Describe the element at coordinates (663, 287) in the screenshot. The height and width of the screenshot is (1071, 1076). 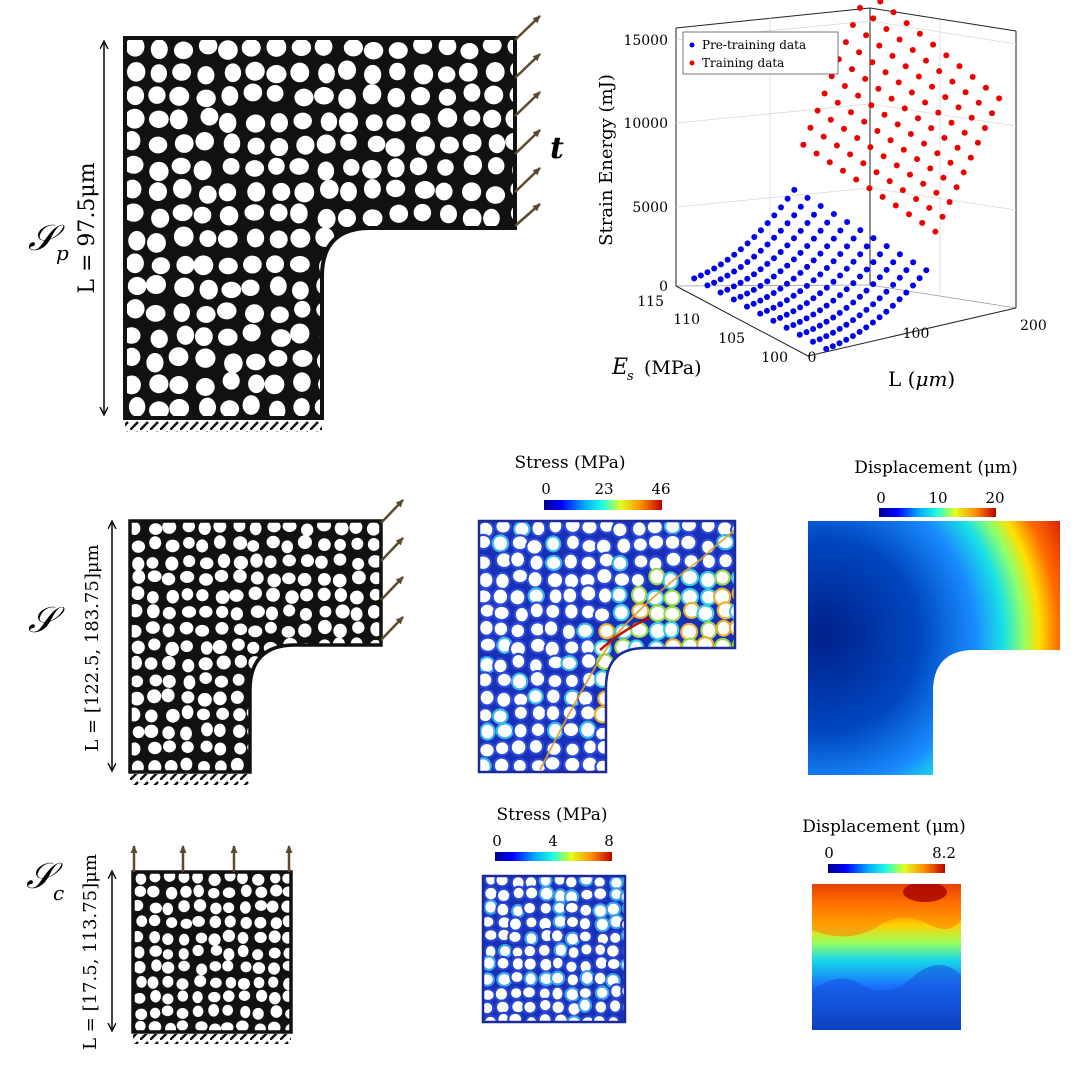
I see `z-tick-0: 0` at that location.